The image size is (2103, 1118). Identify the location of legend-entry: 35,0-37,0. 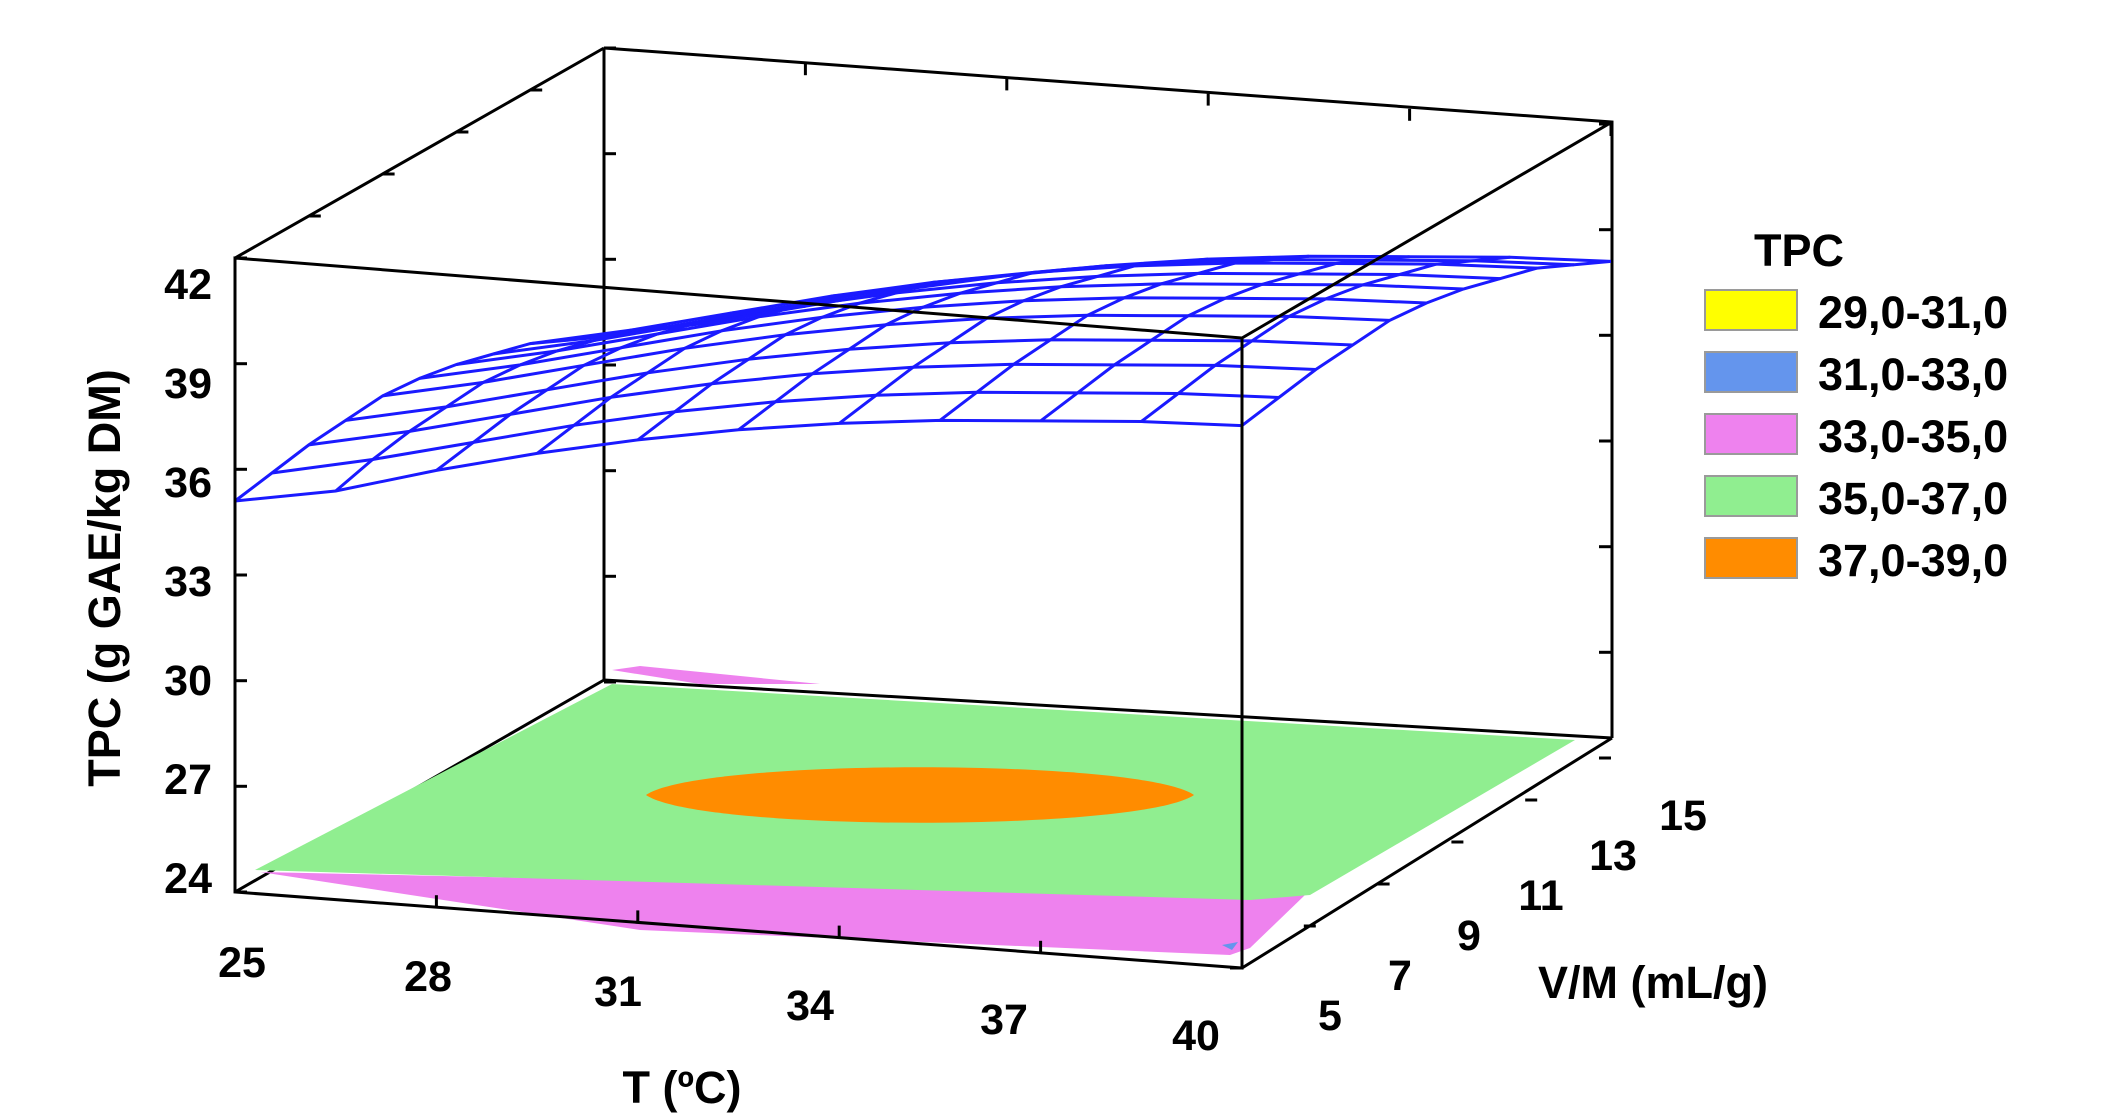
(1856, 498).